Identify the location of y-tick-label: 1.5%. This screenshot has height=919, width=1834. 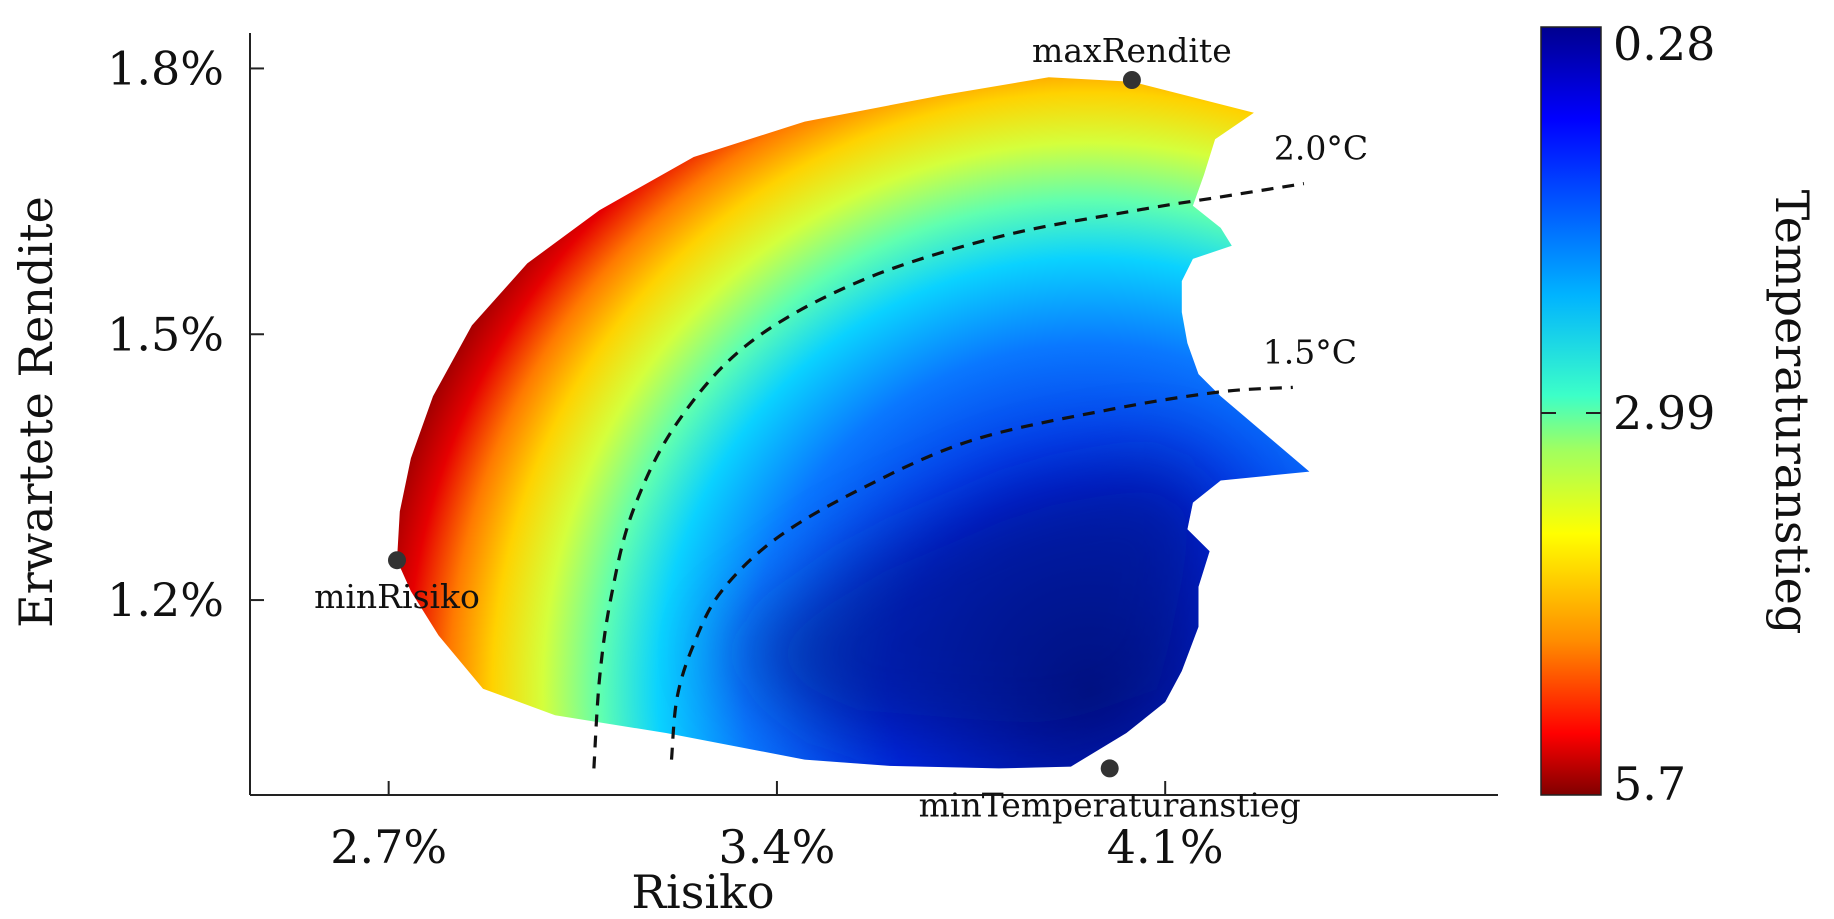
(165, 334).